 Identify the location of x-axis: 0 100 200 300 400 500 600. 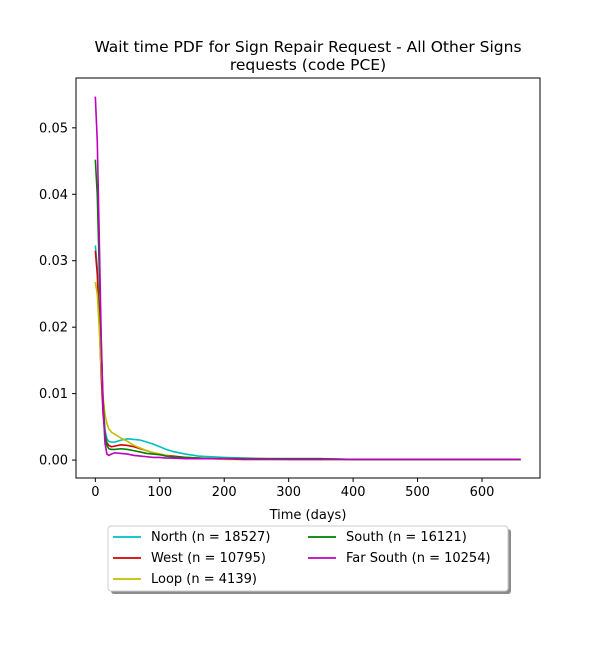
(292, 489).